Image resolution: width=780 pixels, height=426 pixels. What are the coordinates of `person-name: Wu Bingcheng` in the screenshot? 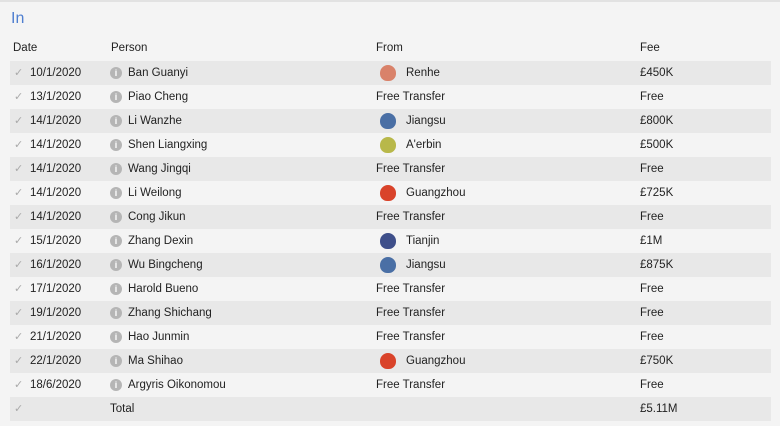 It's located at (165, 265).